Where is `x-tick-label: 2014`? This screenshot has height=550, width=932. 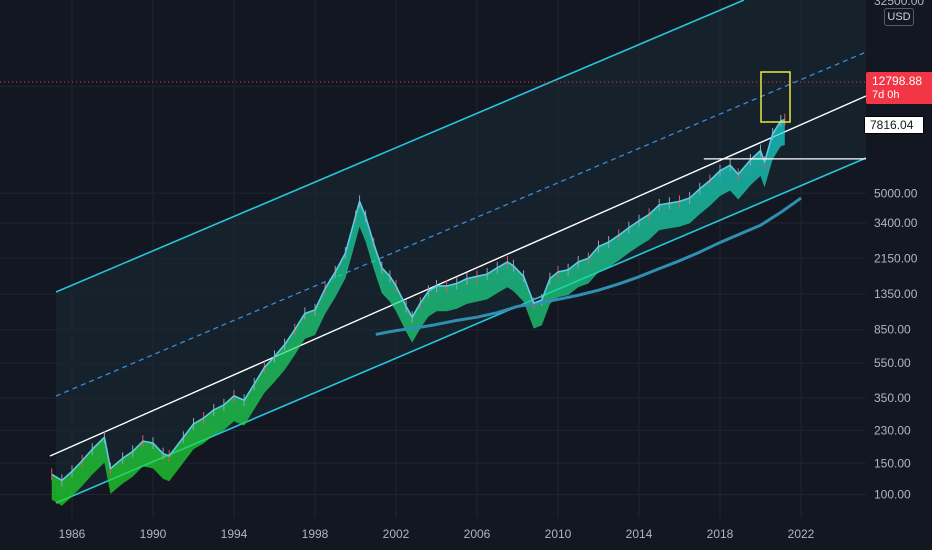 x-tick-label: 2014 is located at coordinates (639, 534).